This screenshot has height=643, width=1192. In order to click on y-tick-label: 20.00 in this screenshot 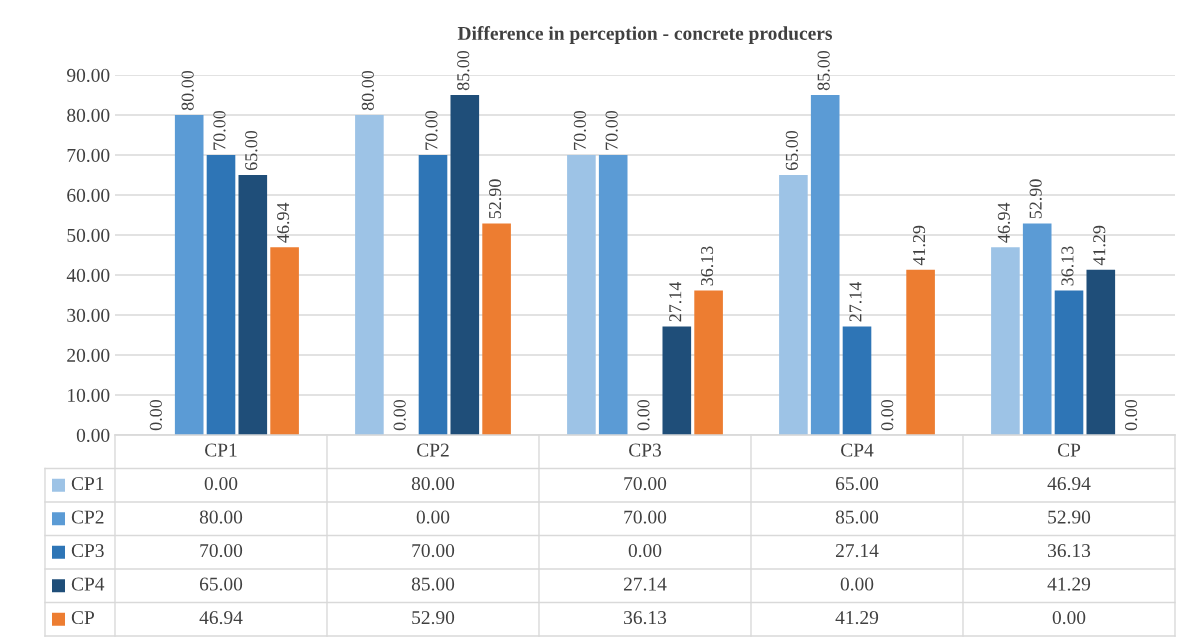, I will do `click(88, 355)`.